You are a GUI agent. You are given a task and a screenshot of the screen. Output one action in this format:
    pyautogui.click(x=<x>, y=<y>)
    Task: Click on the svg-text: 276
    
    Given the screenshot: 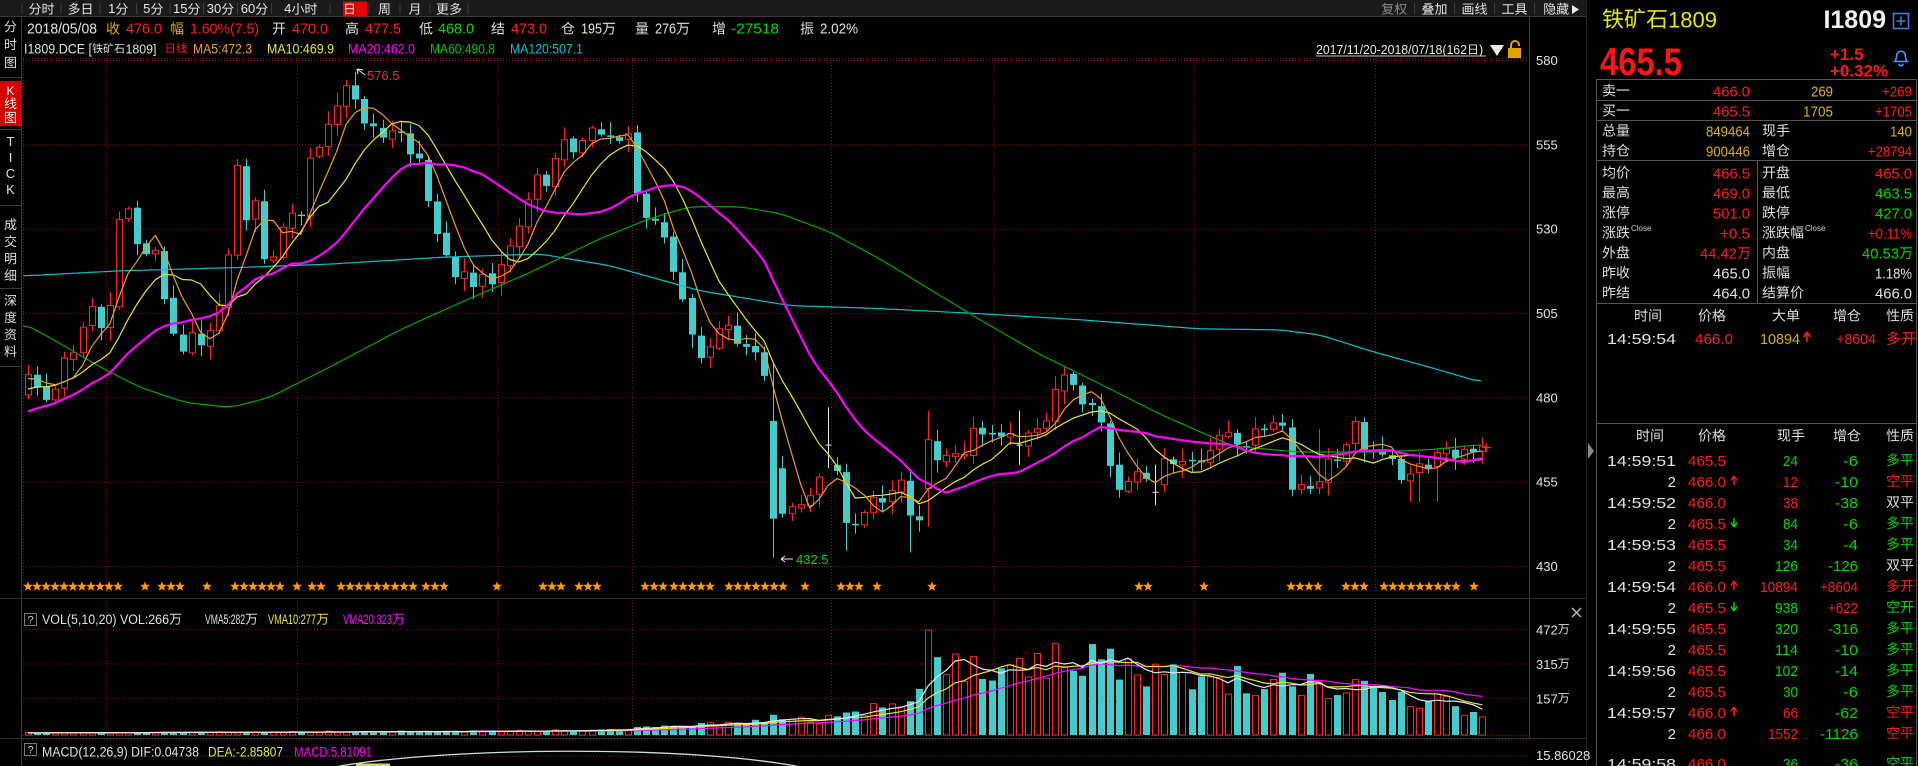 What is the action you would take?
    pyautogui.click(x=665, y=29)
    